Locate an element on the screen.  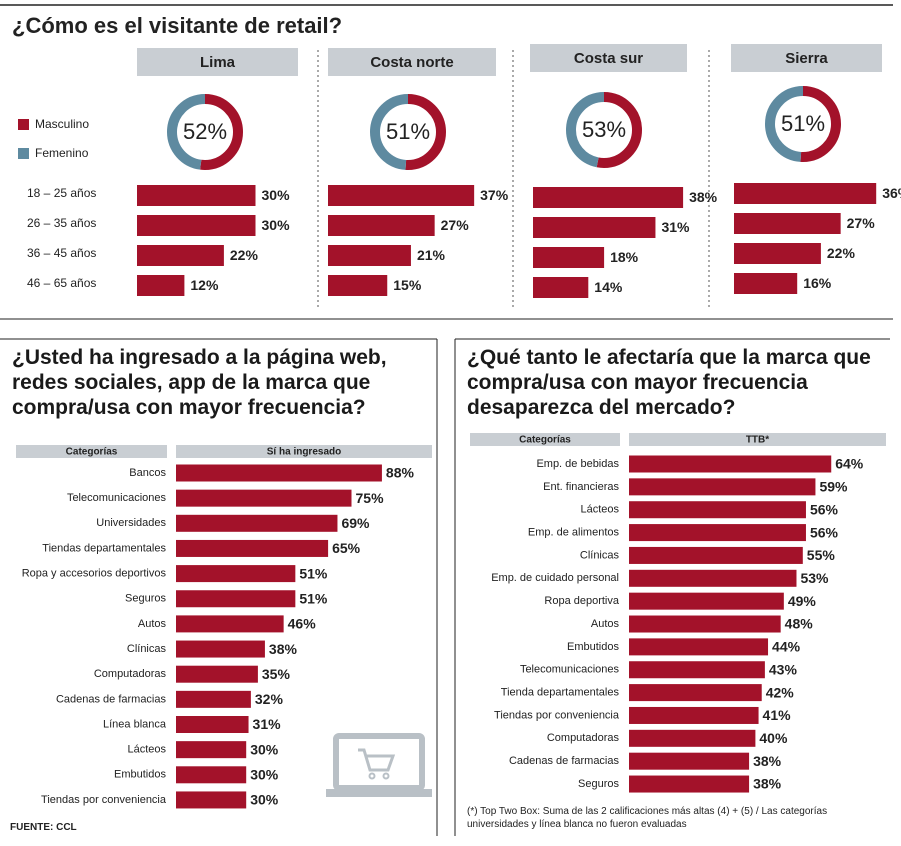
legend-label: Femenino is located at coordinates (62, 153).